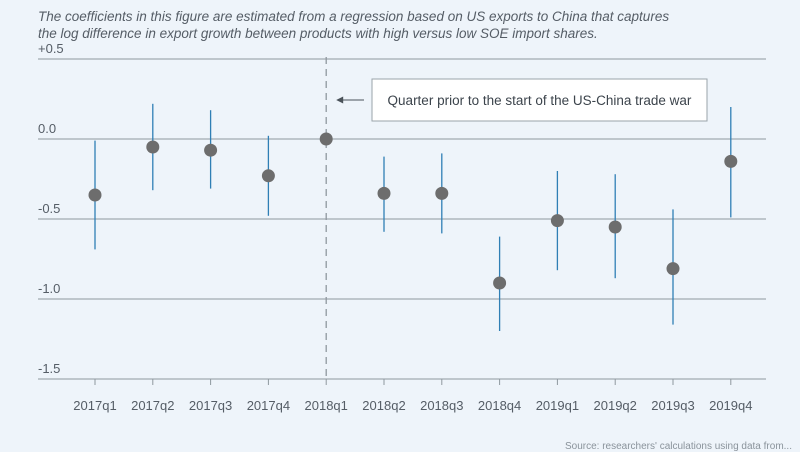 The height and width of the screenshot is (452, 800). What do you see at coordinates (268, 405) in the screenshot?
I see `x-tick-label: 2017q4` at bounding box center [268, 405].